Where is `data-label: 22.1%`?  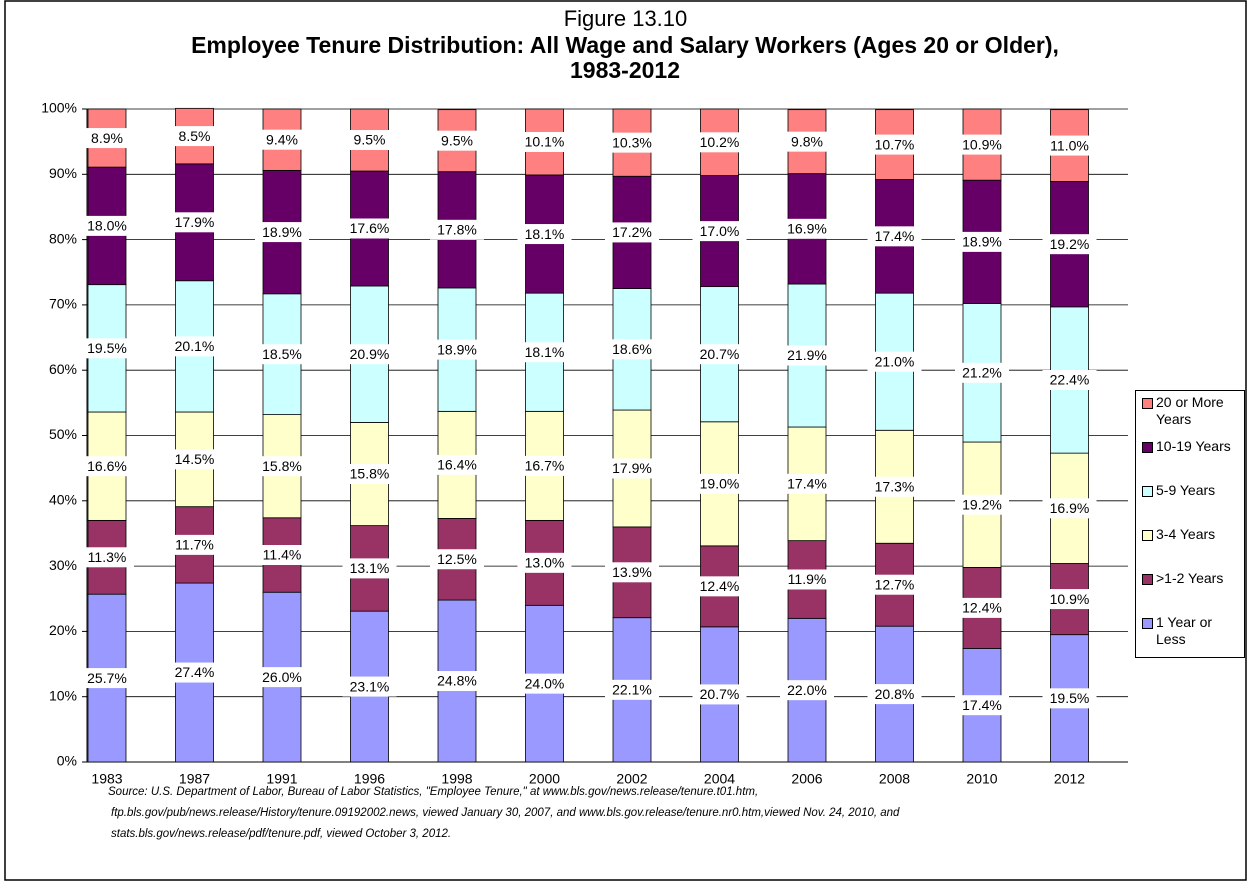 data-label: 22.1% is located at coordinates (632, 690).